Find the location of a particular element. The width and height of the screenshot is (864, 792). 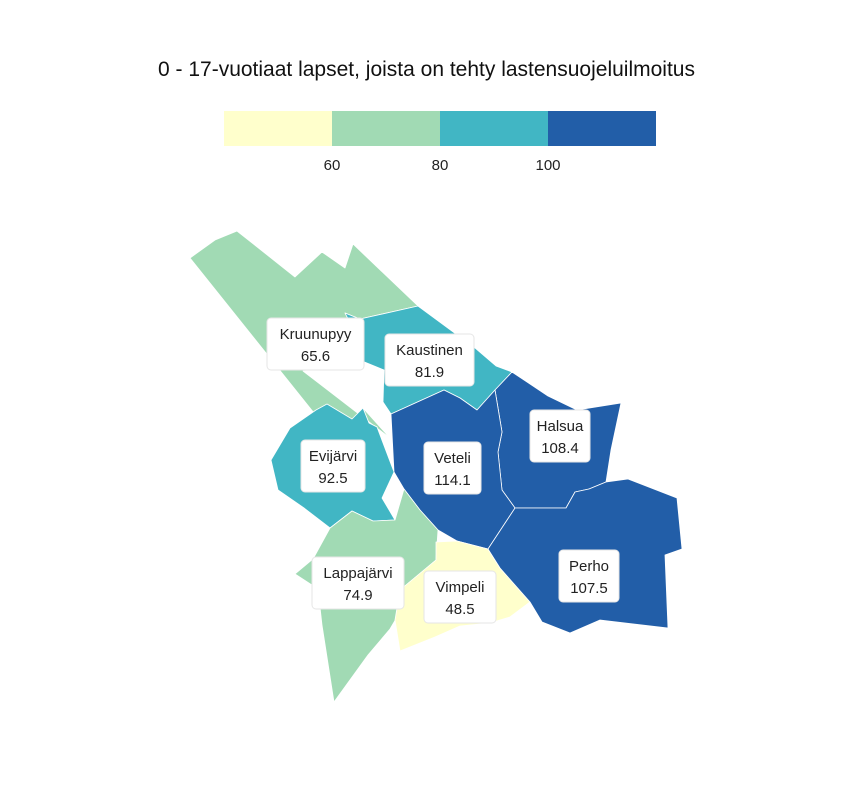

region-label-evijarvi: Evijärvi 92.5 is located at coordinates (333, 466).